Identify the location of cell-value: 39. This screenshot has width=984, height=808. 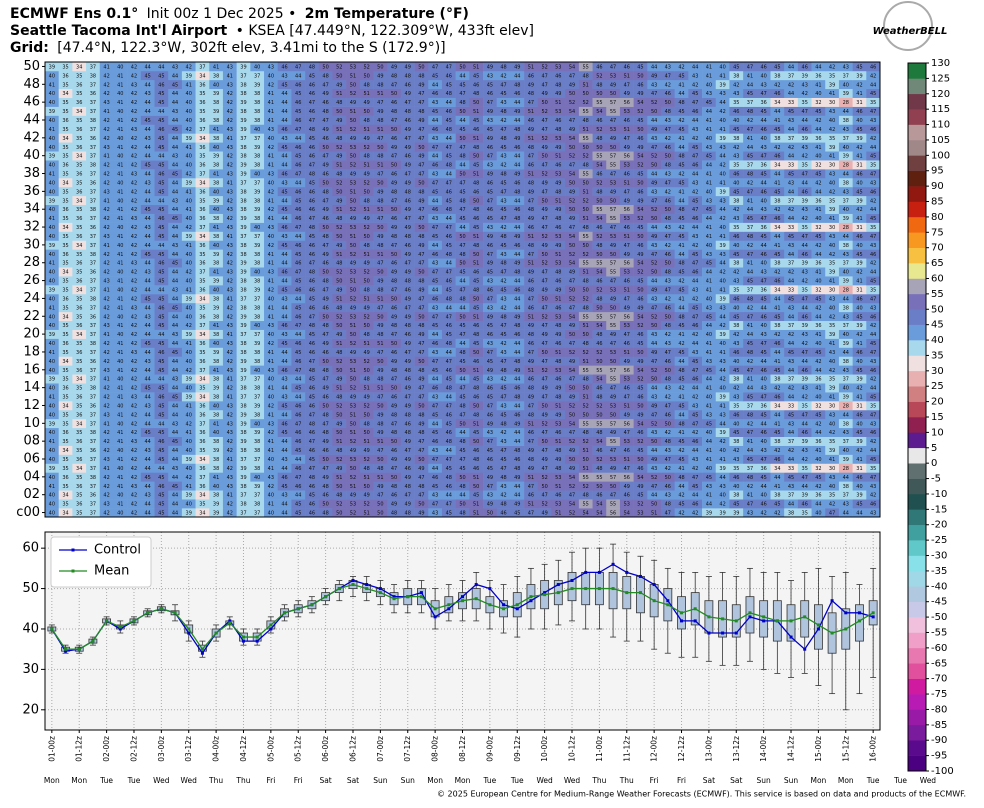
(722, 246).